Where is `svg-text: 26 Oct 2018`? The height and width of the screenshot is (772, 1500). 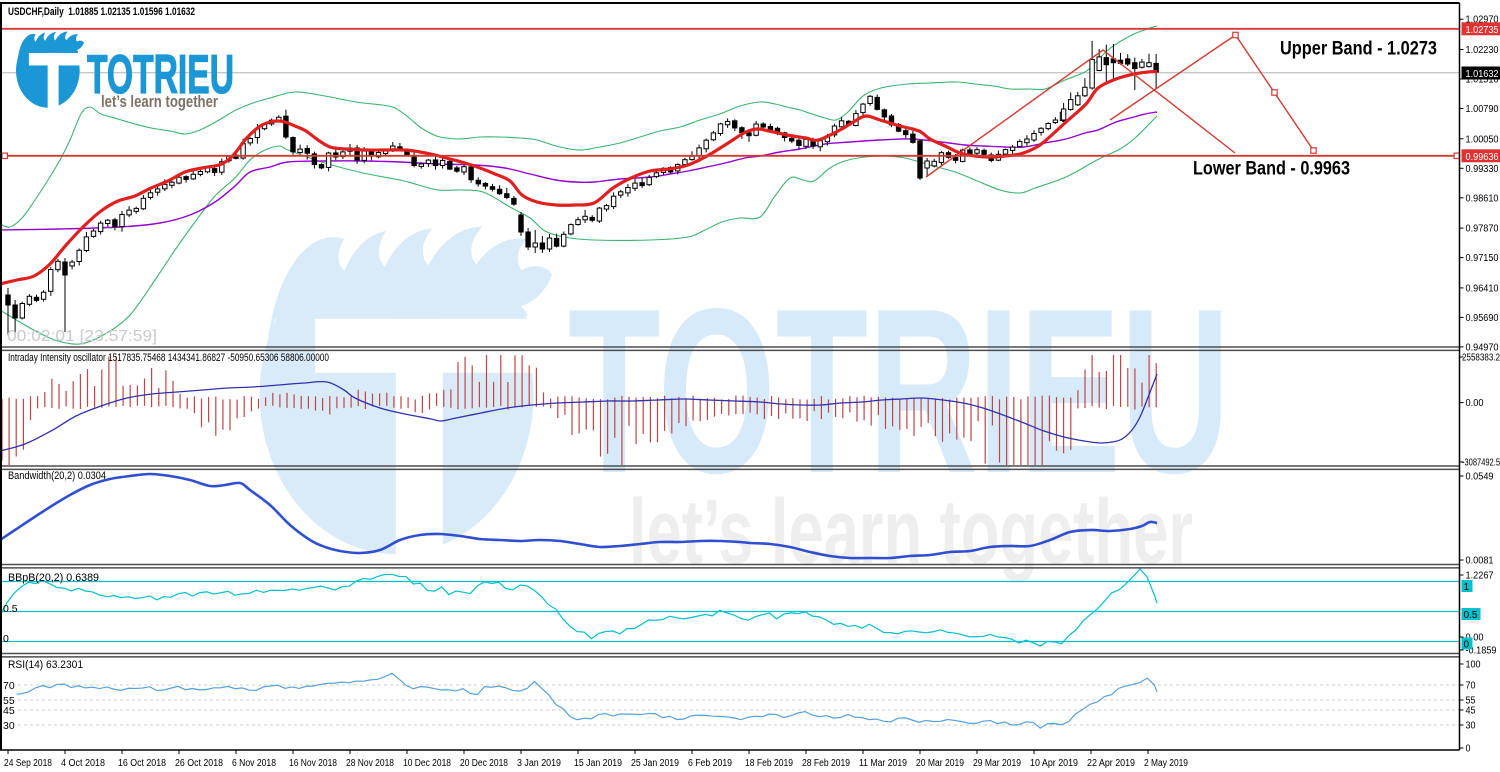 svg-text: 26 Oct 2018 is located at coordinates (199, 763).